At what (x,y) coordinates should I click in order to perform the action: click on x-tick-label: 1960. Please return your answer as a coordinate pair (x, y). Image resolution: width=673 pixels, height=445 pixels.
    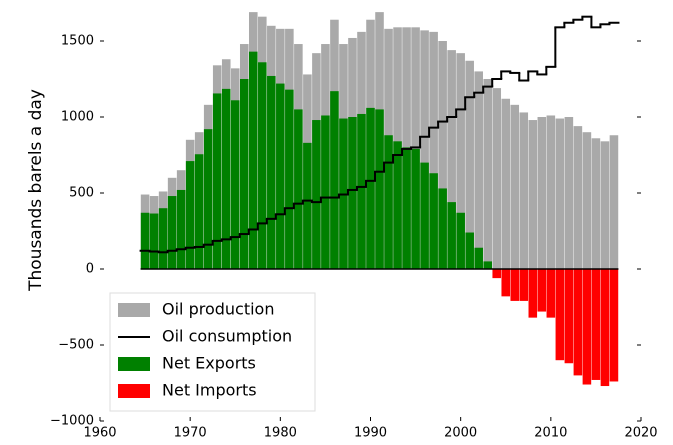
    Looking at the image, I should click on (99, 433).